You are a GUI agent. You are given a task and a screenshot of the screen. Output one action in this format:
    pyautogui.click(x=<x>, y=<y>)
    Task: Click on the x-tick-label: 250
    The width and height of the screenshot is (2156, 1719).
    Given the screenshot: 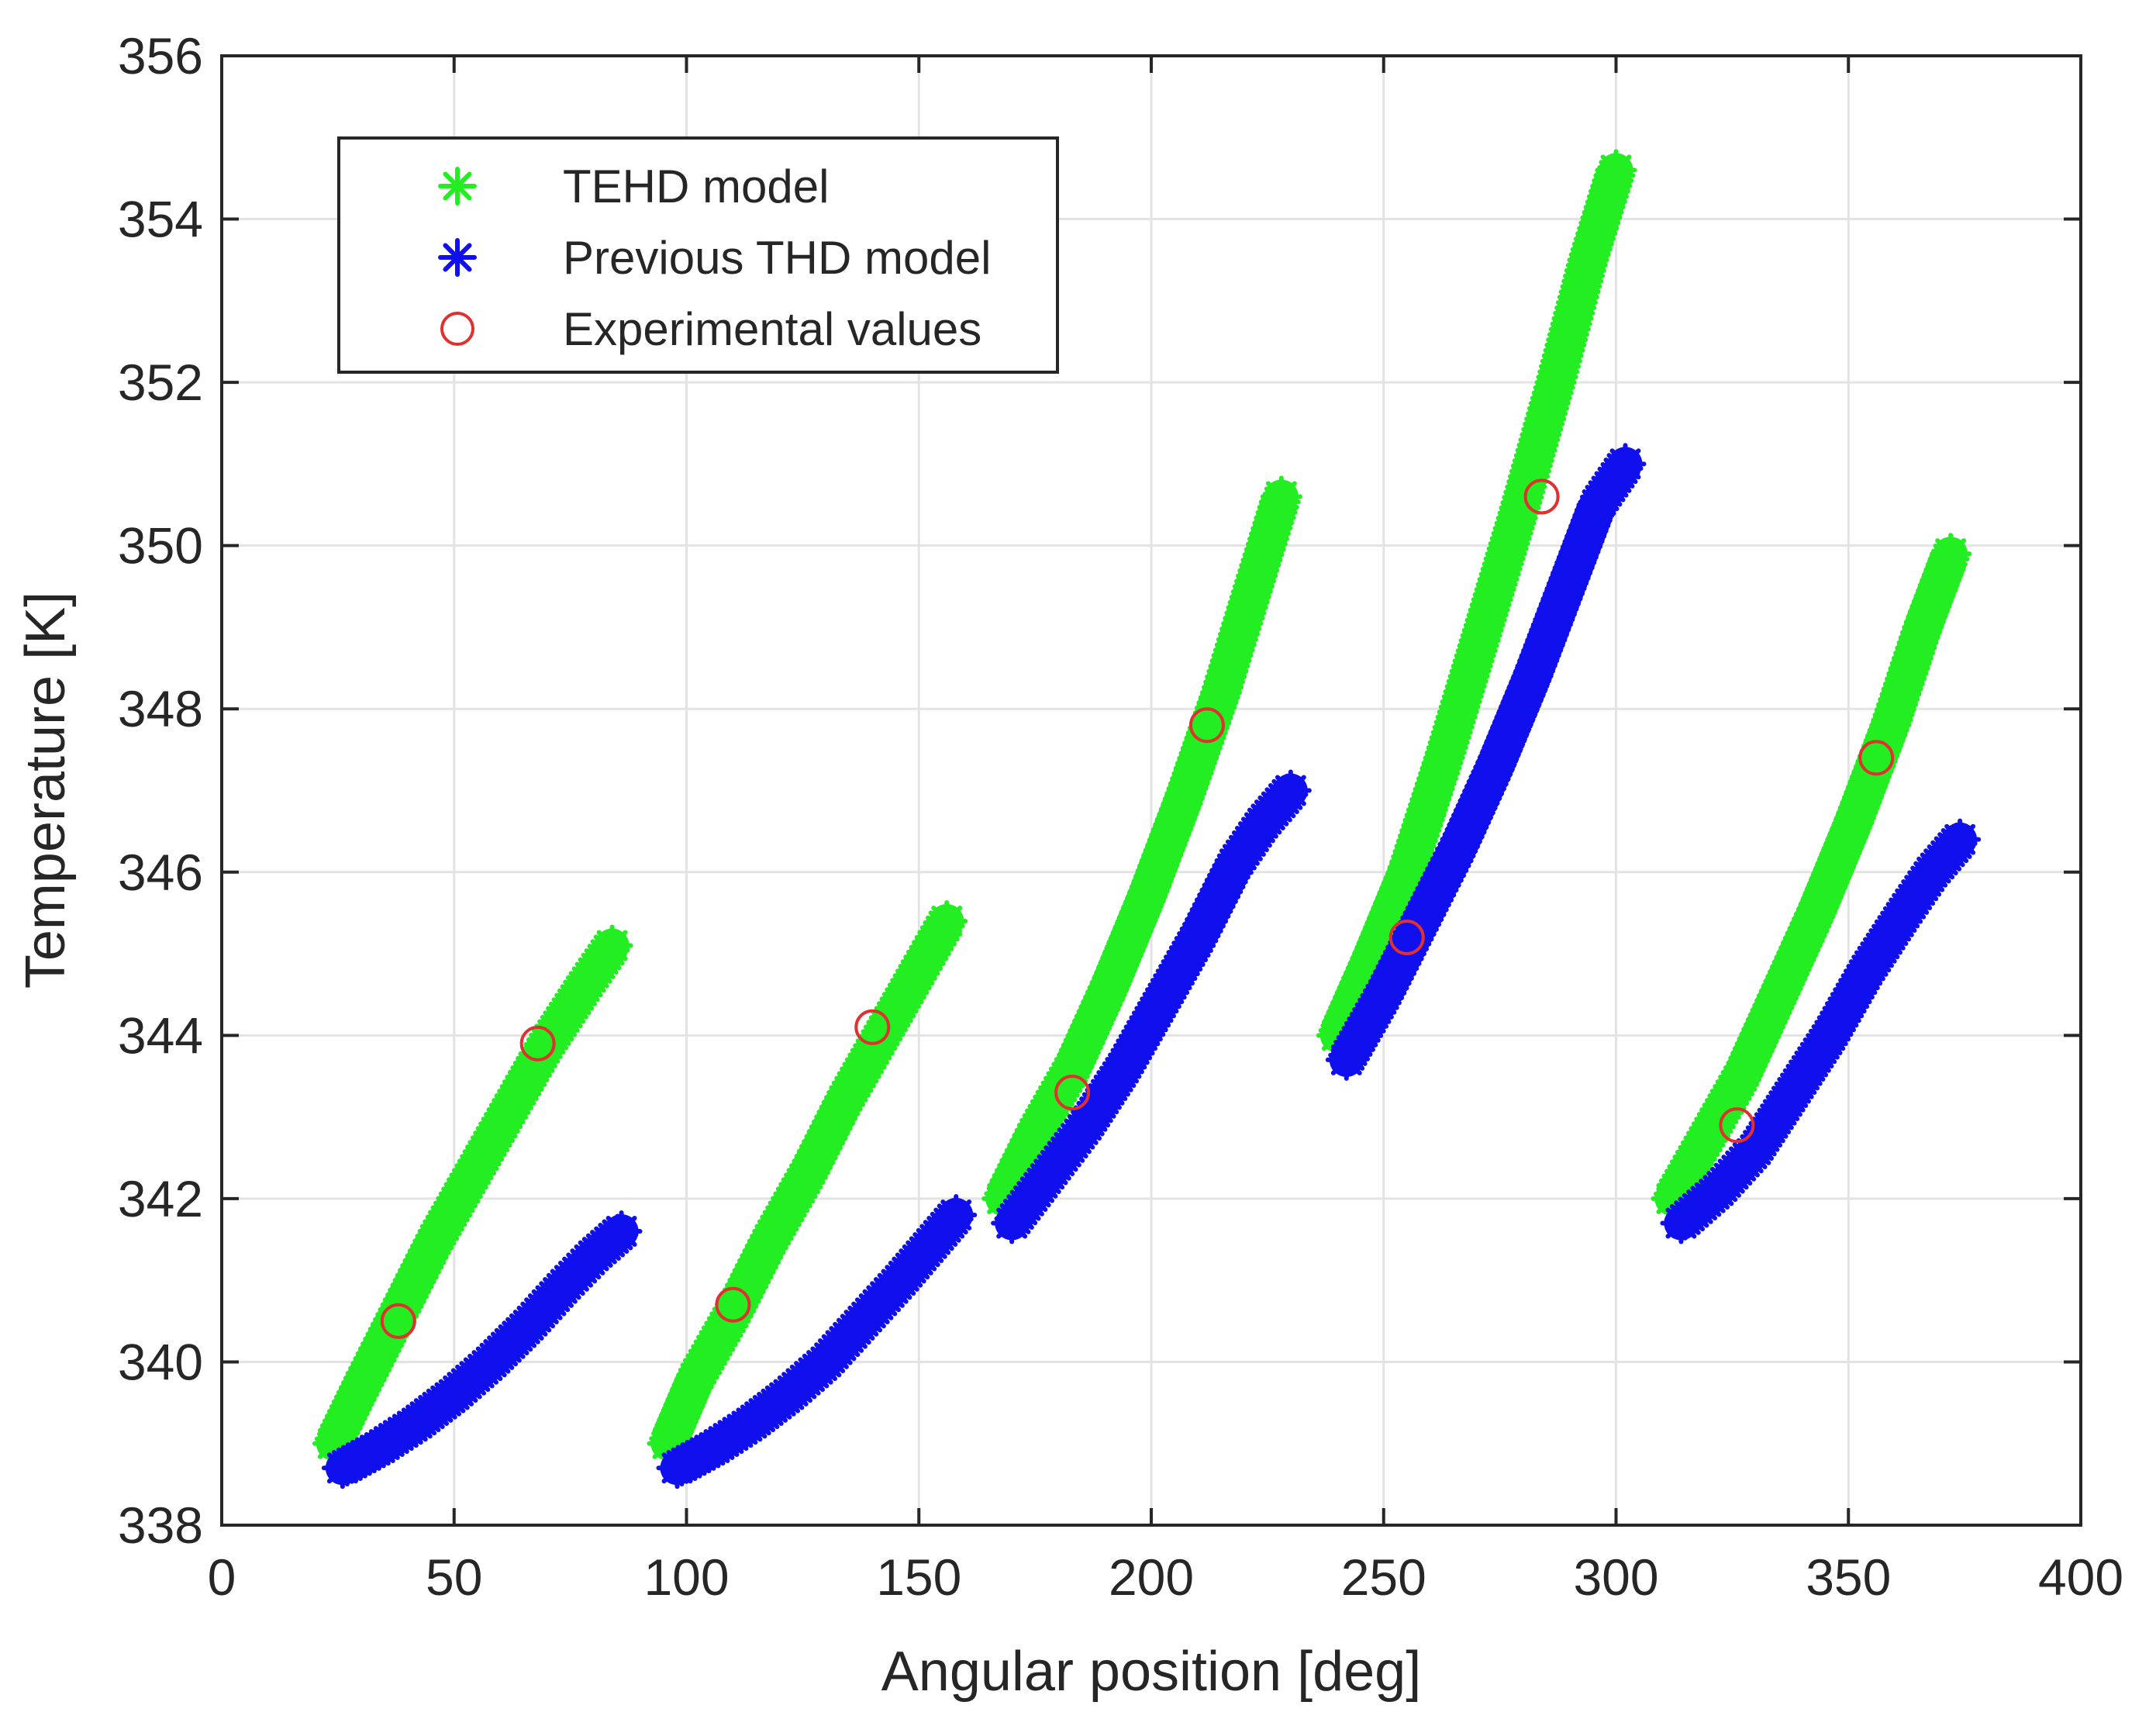 What is the action you would take?
    pyautogui.click(x=1383, y=1577)
    